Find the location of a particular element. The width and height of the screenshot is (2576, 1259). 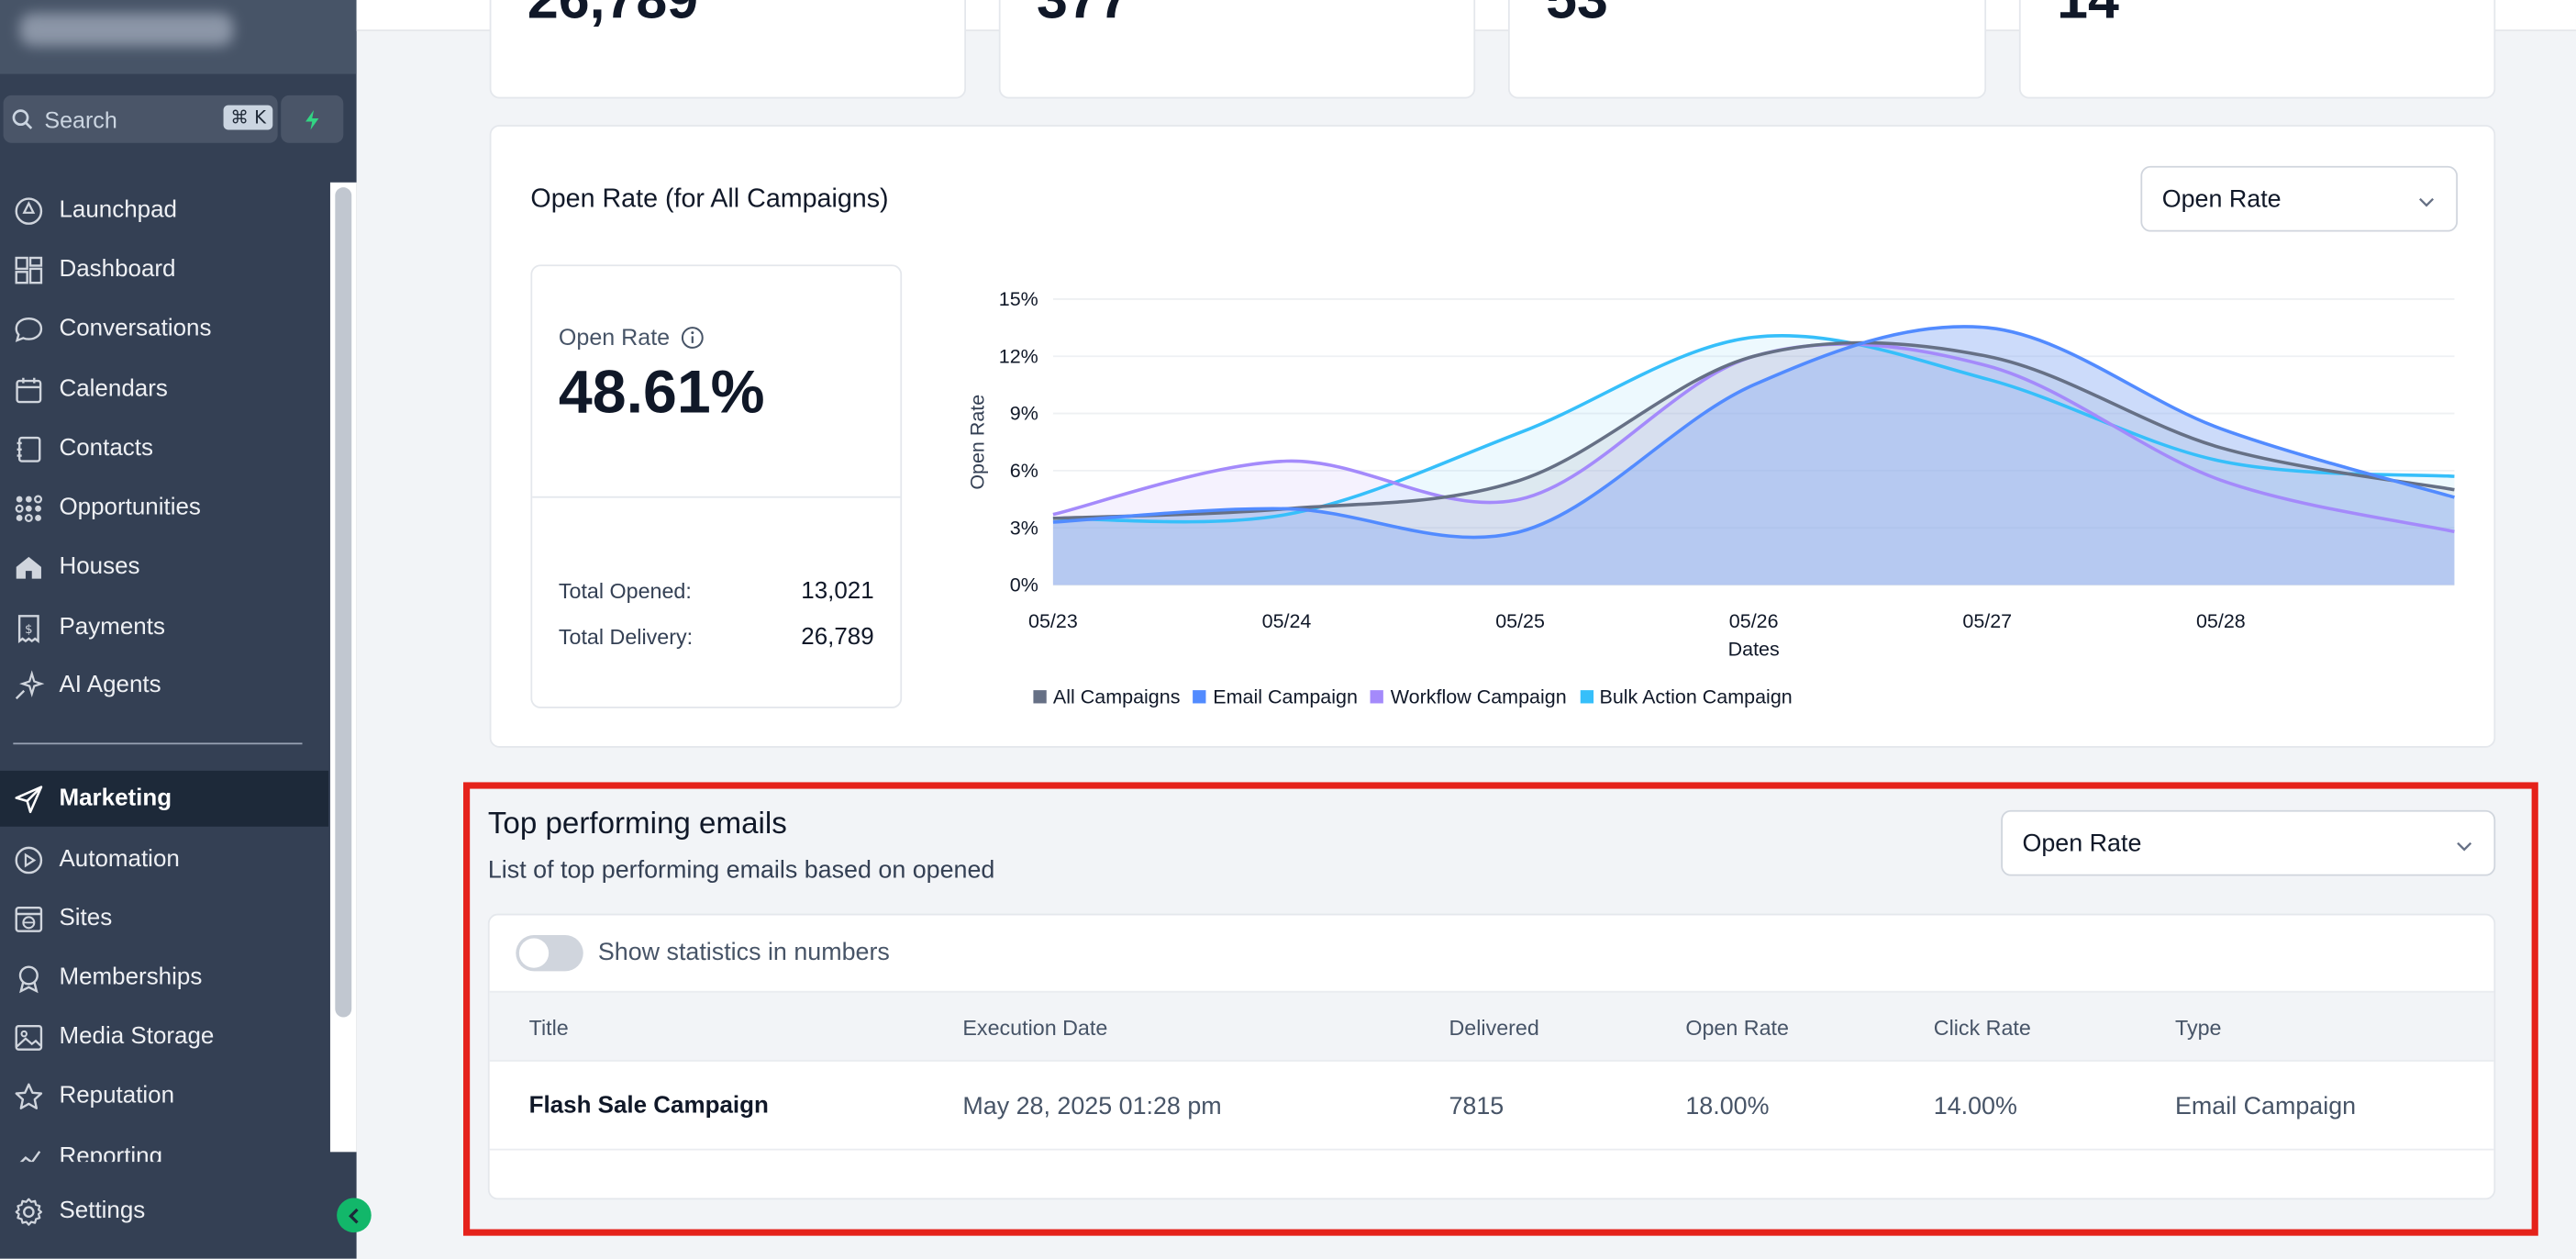

sidebar-item-automation: Automation is located at coordinates (164, 859).